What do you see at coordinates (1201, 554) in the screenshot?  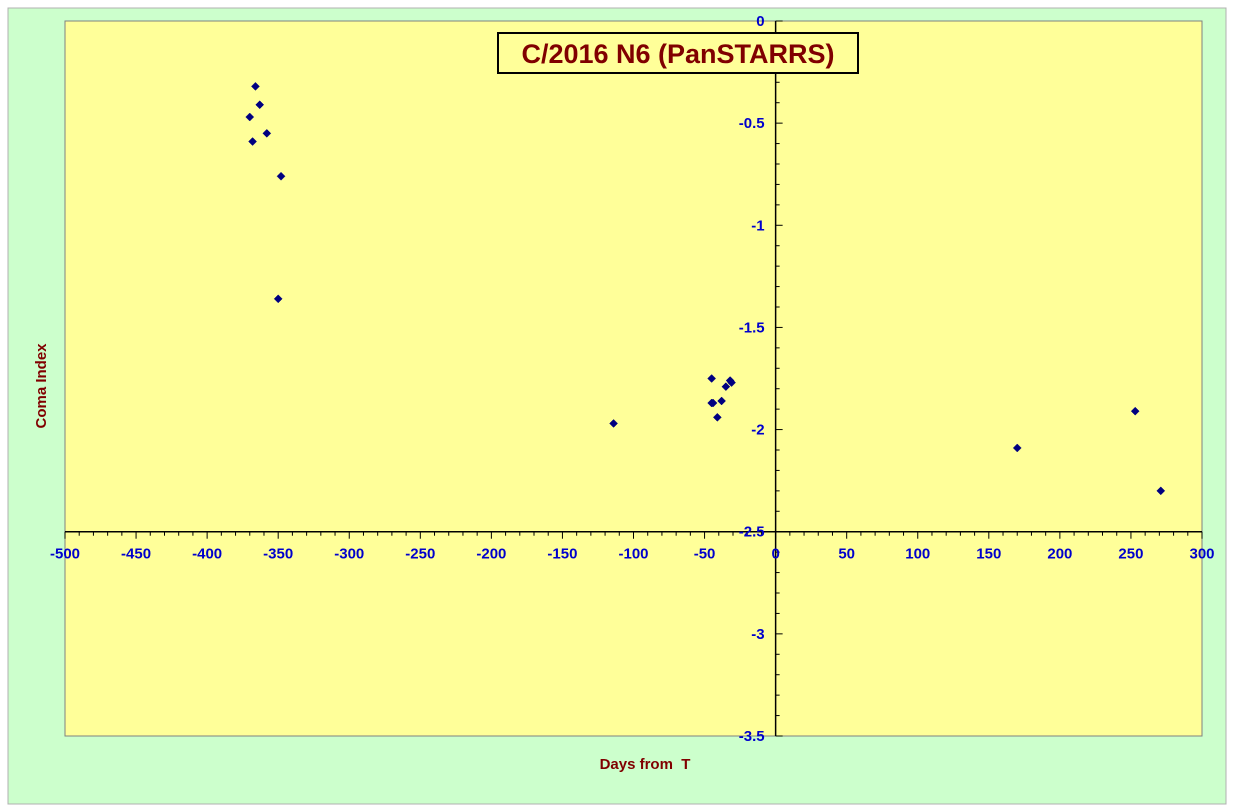 I see `x-tick-label: 300` at bounding box center [1201, 554].